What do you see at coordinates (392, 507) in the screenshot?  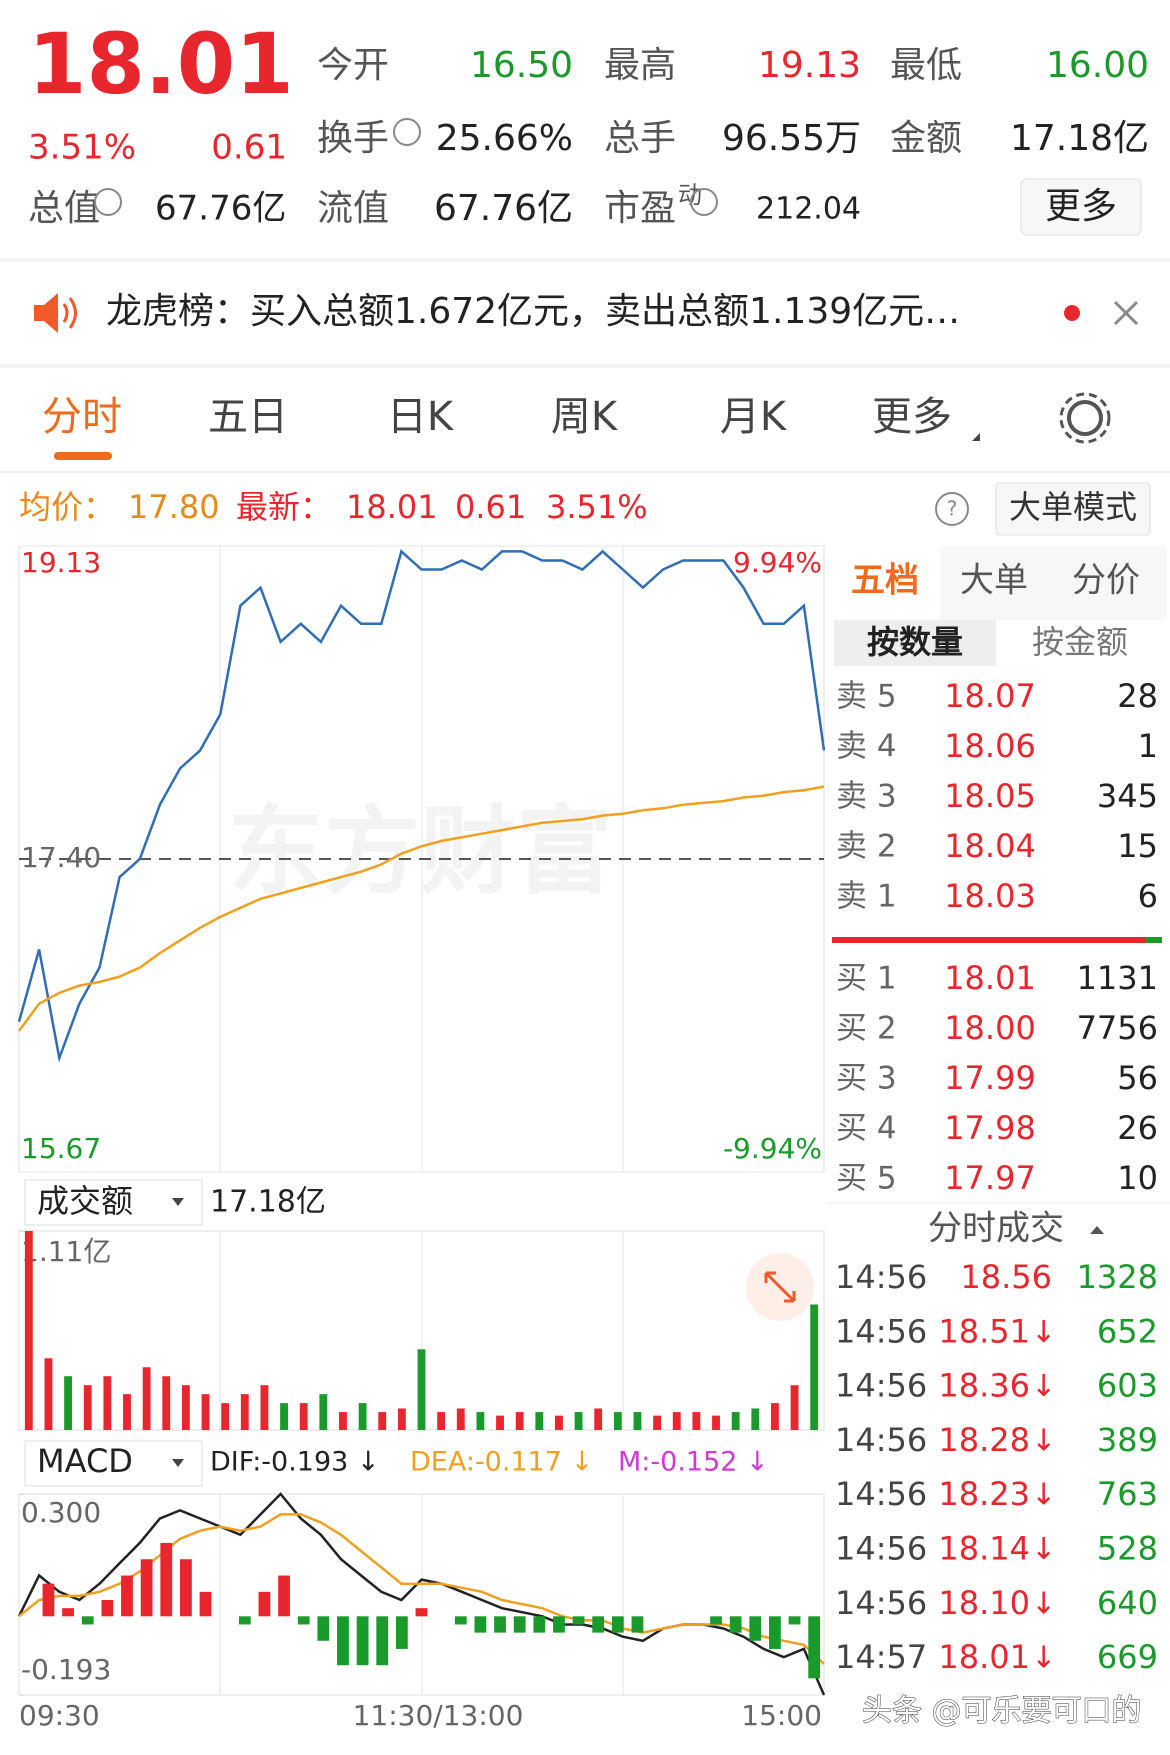 I see `latest-value: 18.01` at bounding box center [392, 507].